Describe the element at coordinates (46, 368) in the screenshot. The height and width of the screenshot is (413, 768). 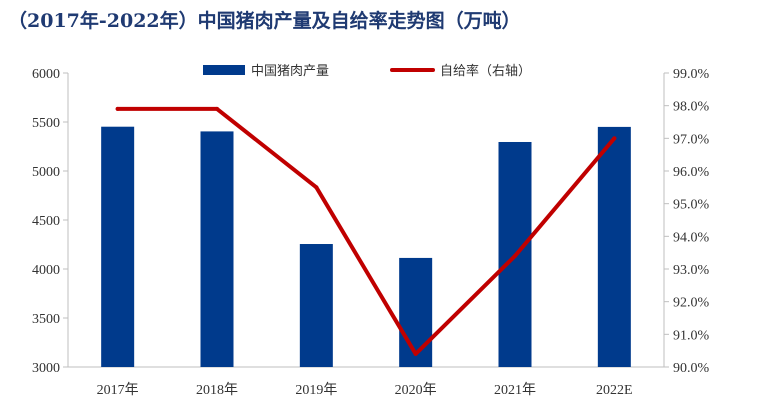
I see `left-tick-label: 3000` at that location.